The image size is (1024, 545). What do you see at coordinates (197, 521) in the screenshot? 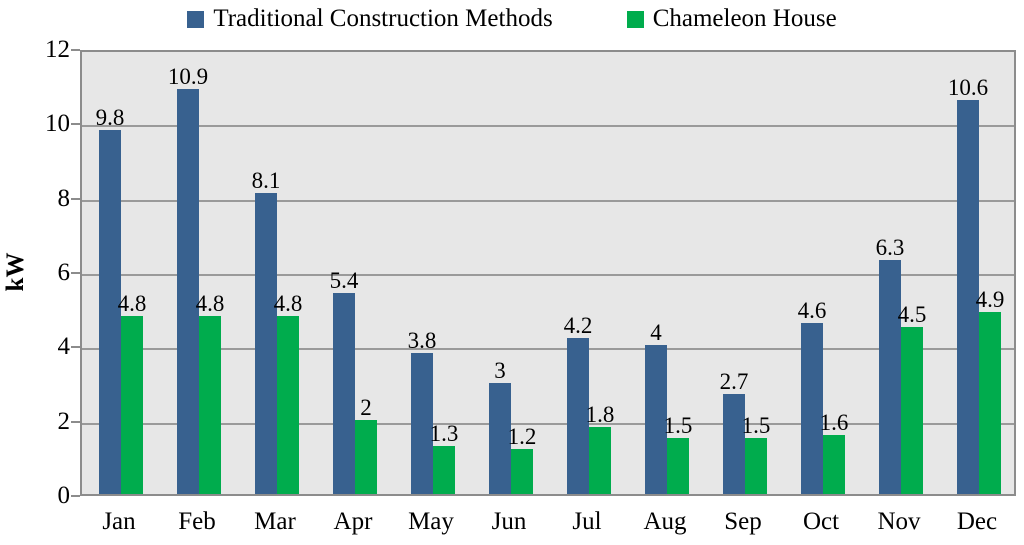
I see `x-axis-label: Feb` at bounding box center [197, 521].